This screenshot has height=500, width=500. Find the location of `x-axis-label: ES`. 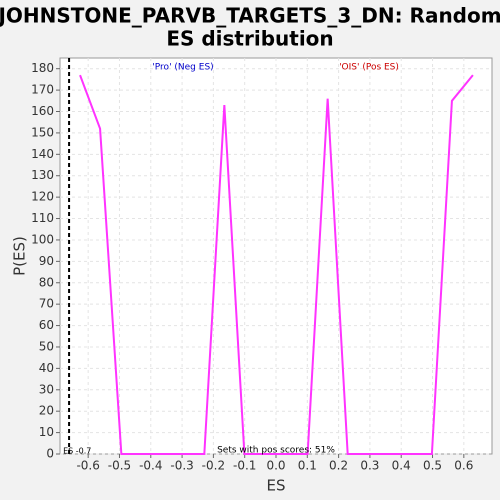

x-axis-label: ES is located at coordinates (276, 486).